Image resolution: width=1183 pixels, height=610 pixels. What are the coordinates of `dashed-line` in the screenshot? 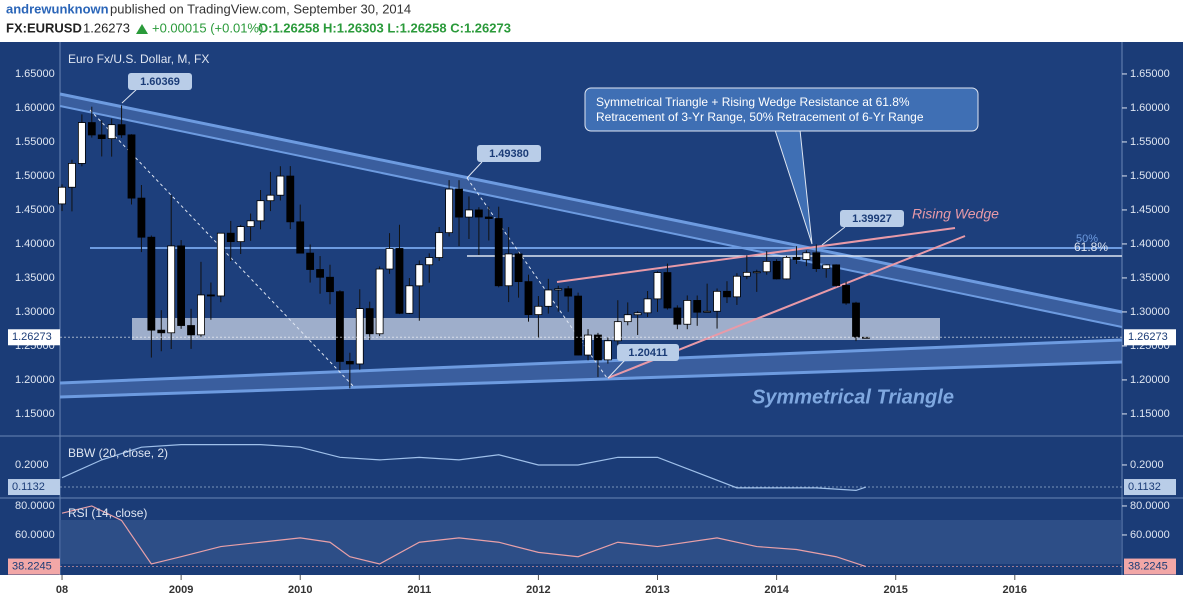 It's located at (537, 278).